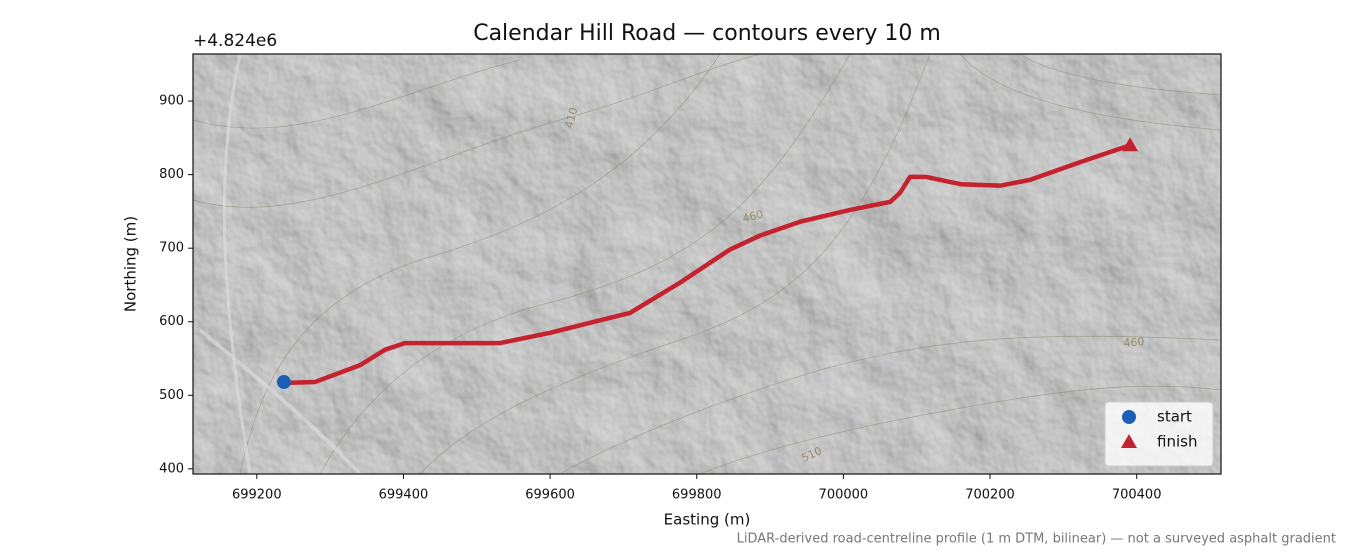 This screenshot has width=1350, height=557. What do you see at coordinates (171, 248) in the screenshot?
I see `y-tick-label: 700` at bounding box center [171, 248].